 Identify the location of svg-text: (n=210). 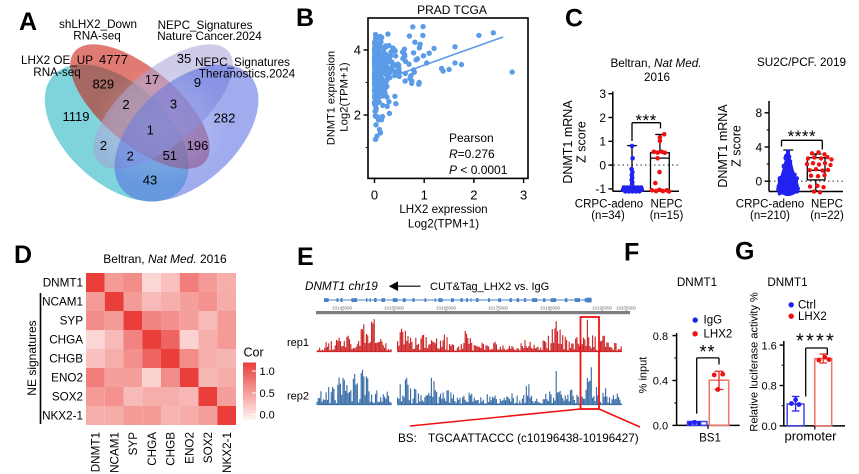
(770, 216).